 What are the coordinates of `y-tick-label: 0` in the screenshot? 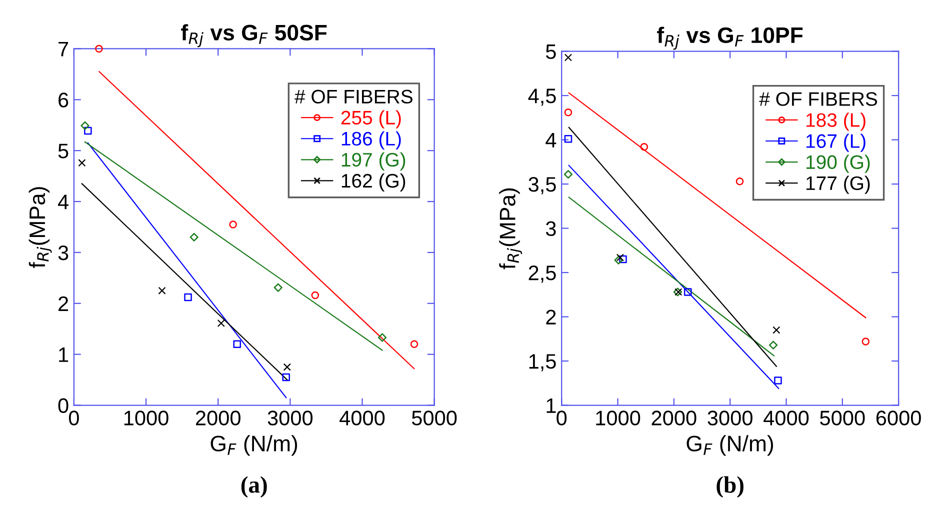 It's located at (63, 406).